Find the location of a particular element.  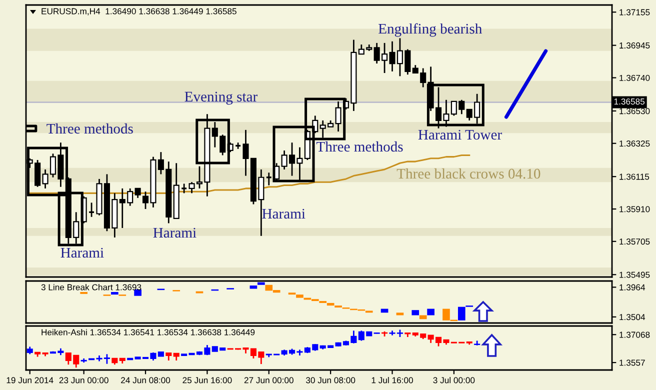

ref-line-label: 1.36585 is located at coordinates (629, 101).